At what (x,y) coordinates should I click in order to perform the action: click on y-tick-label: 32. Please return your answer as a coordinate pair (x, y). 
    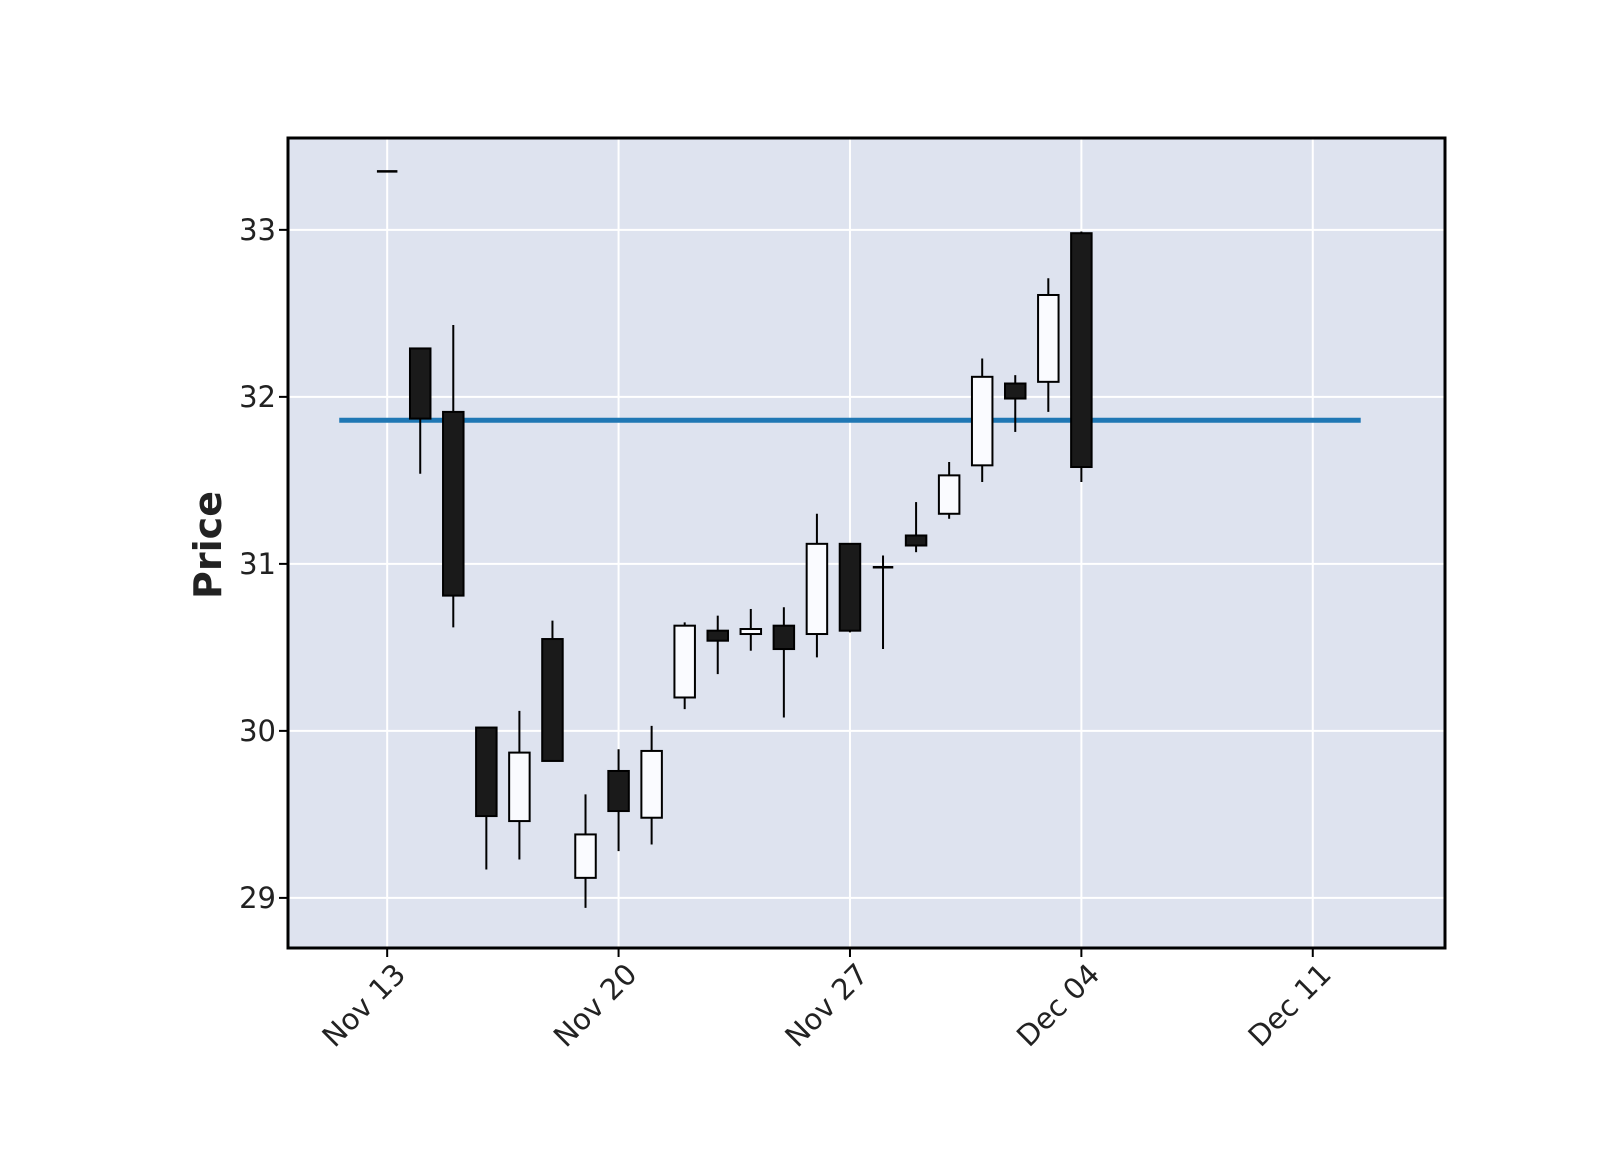
    Looking at the image, I should click on (257, 397).